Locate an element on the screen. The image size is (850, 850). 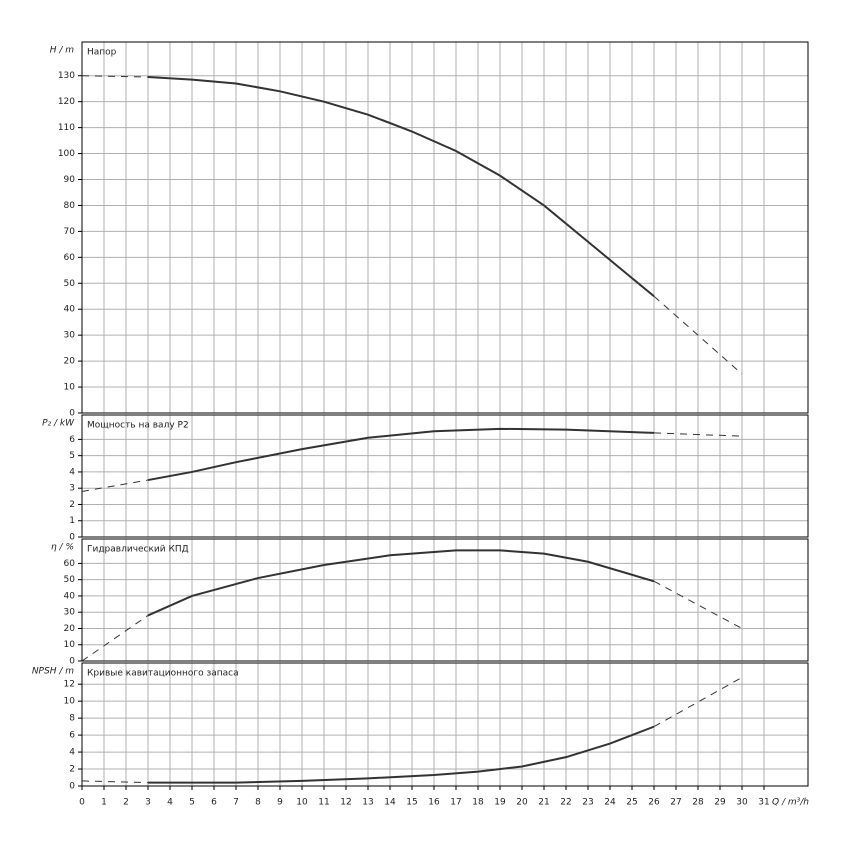
y-tick-label: 8 is located at coordinates (72, 719).